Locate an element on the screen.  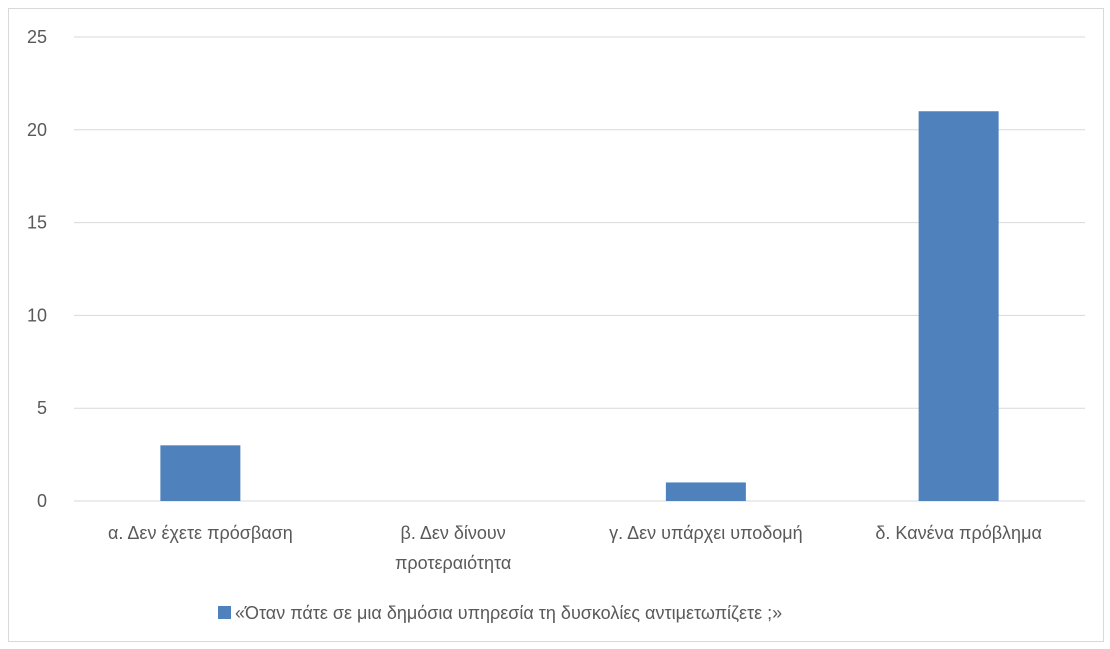
x-tick-label: προτεραιότητα is located at coordinates (453, 563).